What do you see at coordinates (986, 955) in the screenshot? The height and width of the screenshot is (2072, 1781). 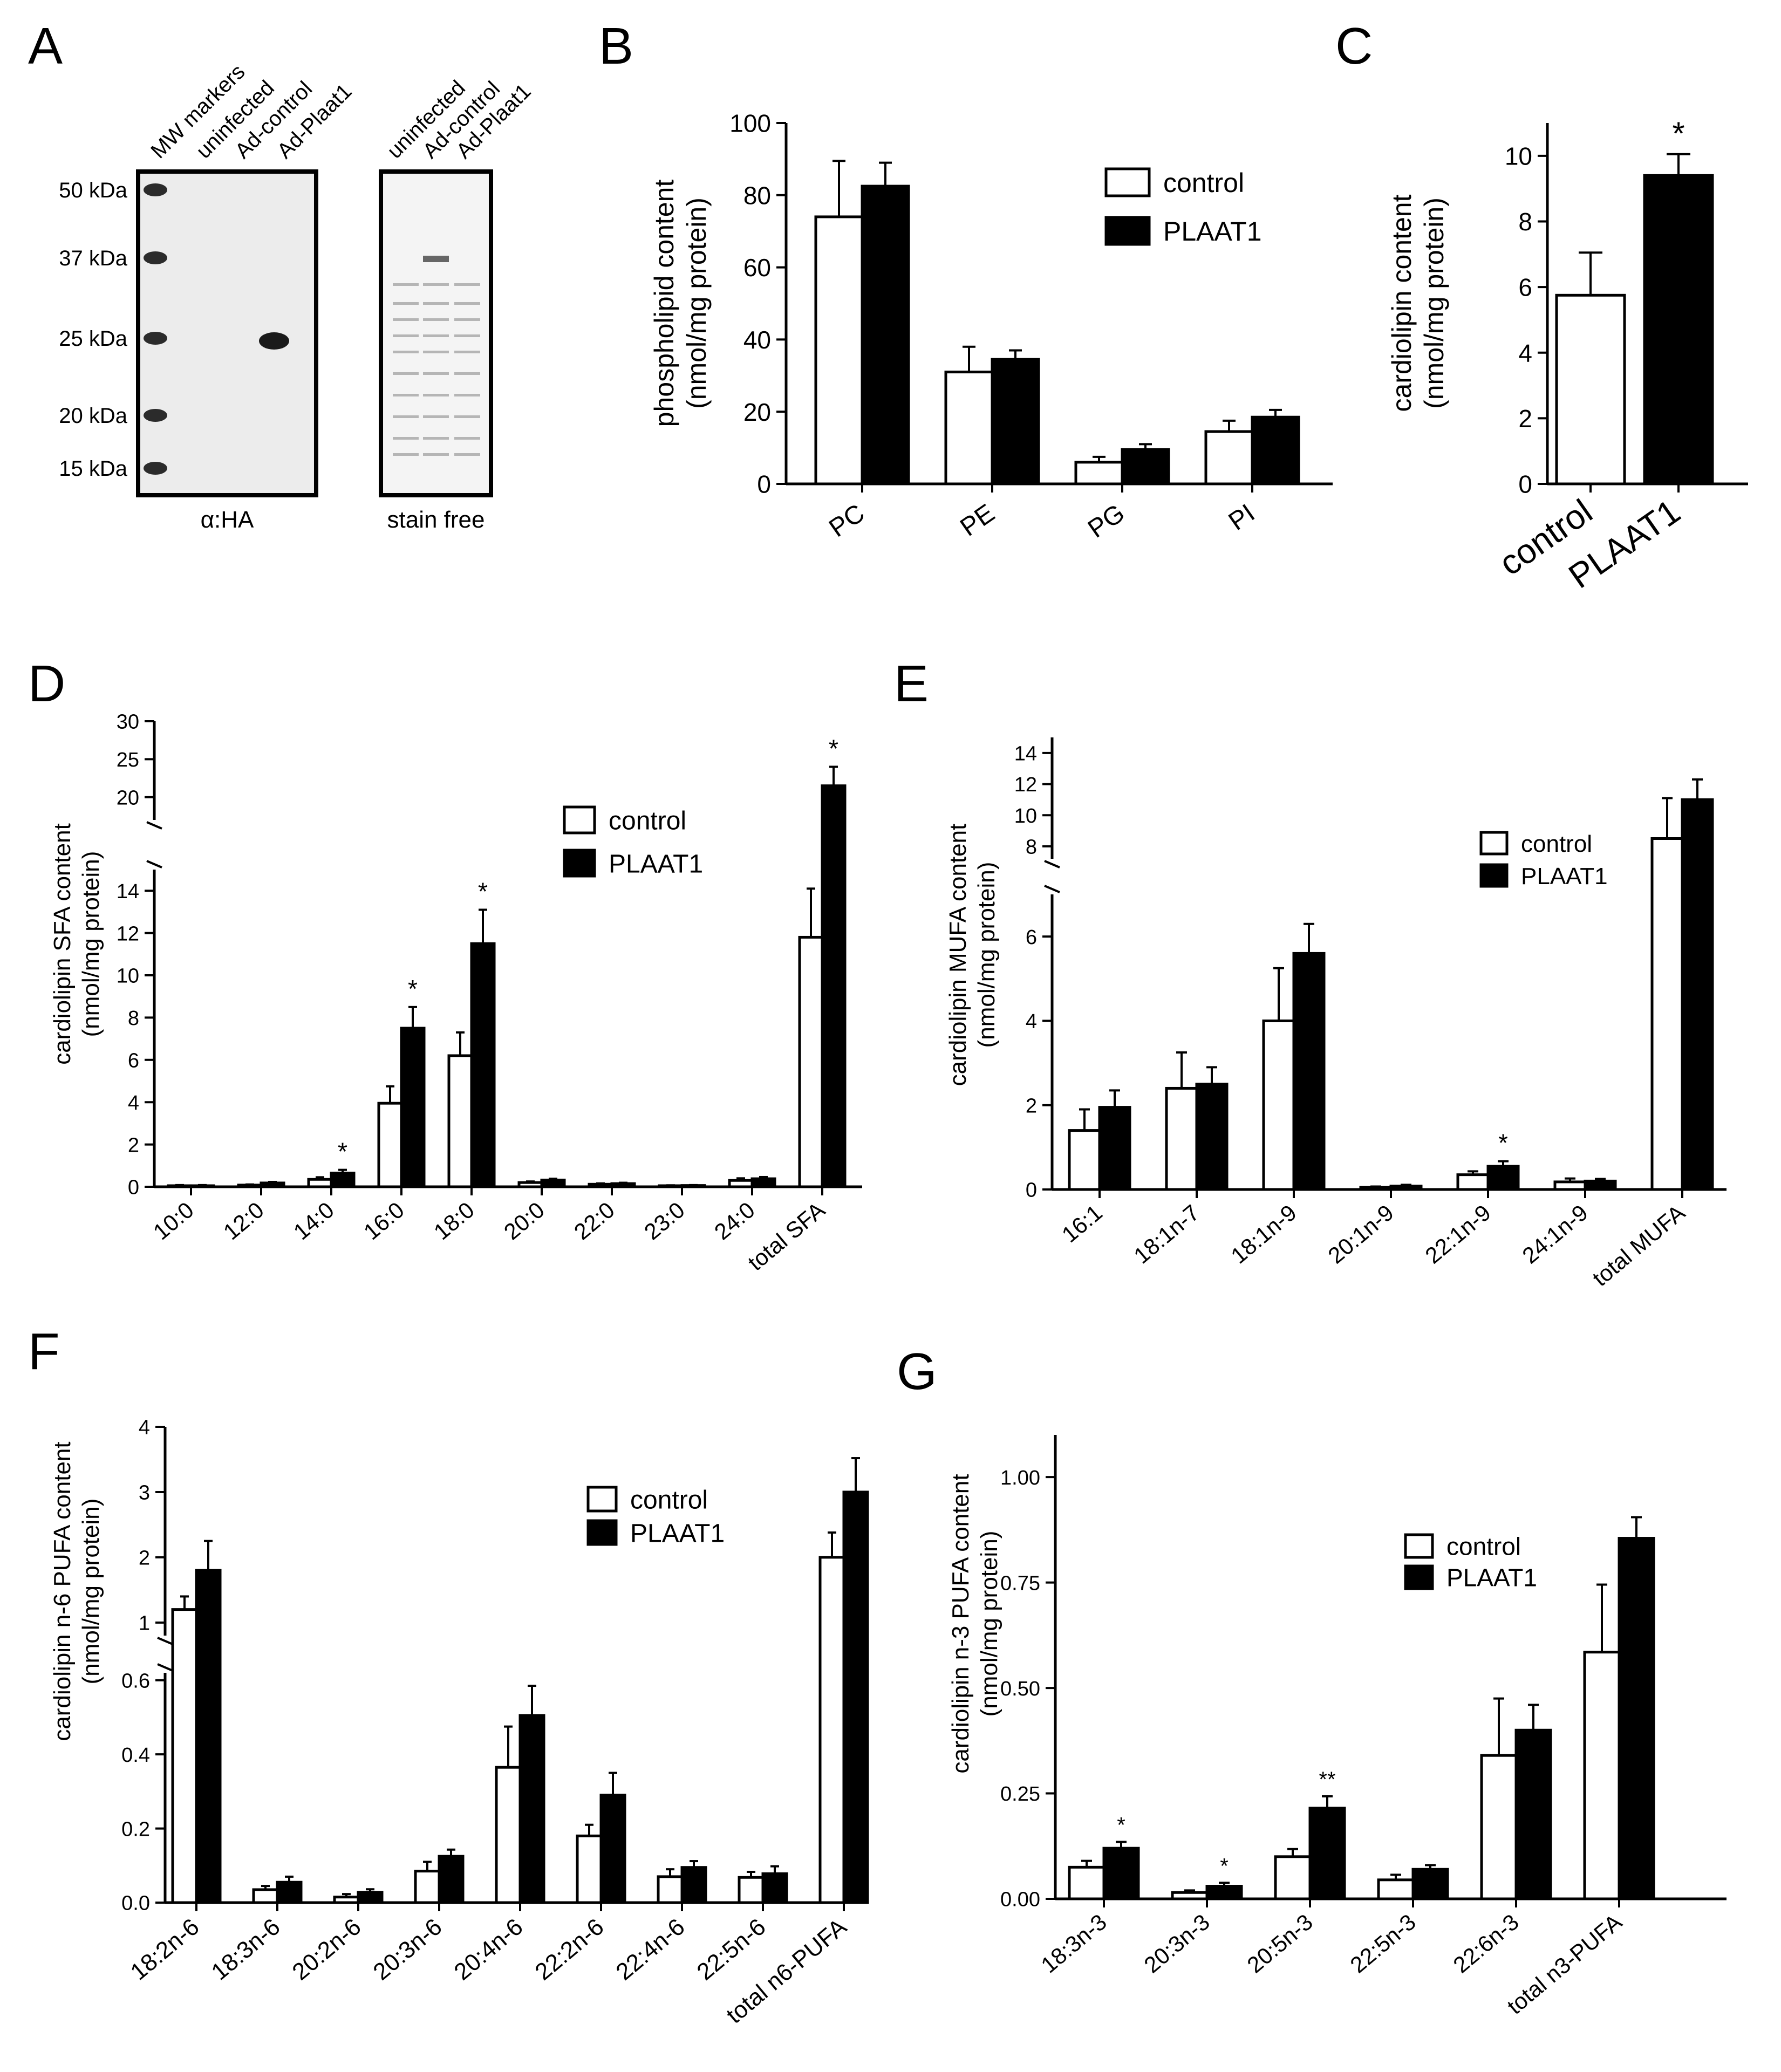 I see `panel-e-ylabel-line-2: (nmol/mg protein)` at bounding box center [986, 955].